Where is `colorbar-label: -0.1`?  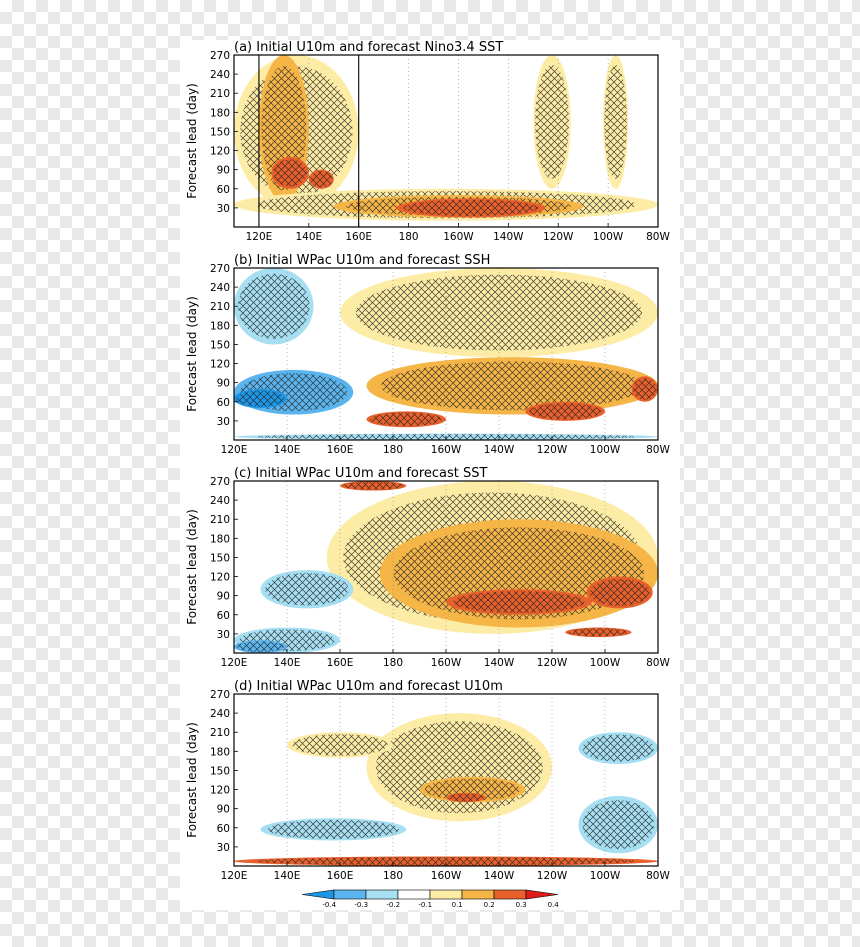 colorbar-label: -0.1 is located at coordinates (425, 905).